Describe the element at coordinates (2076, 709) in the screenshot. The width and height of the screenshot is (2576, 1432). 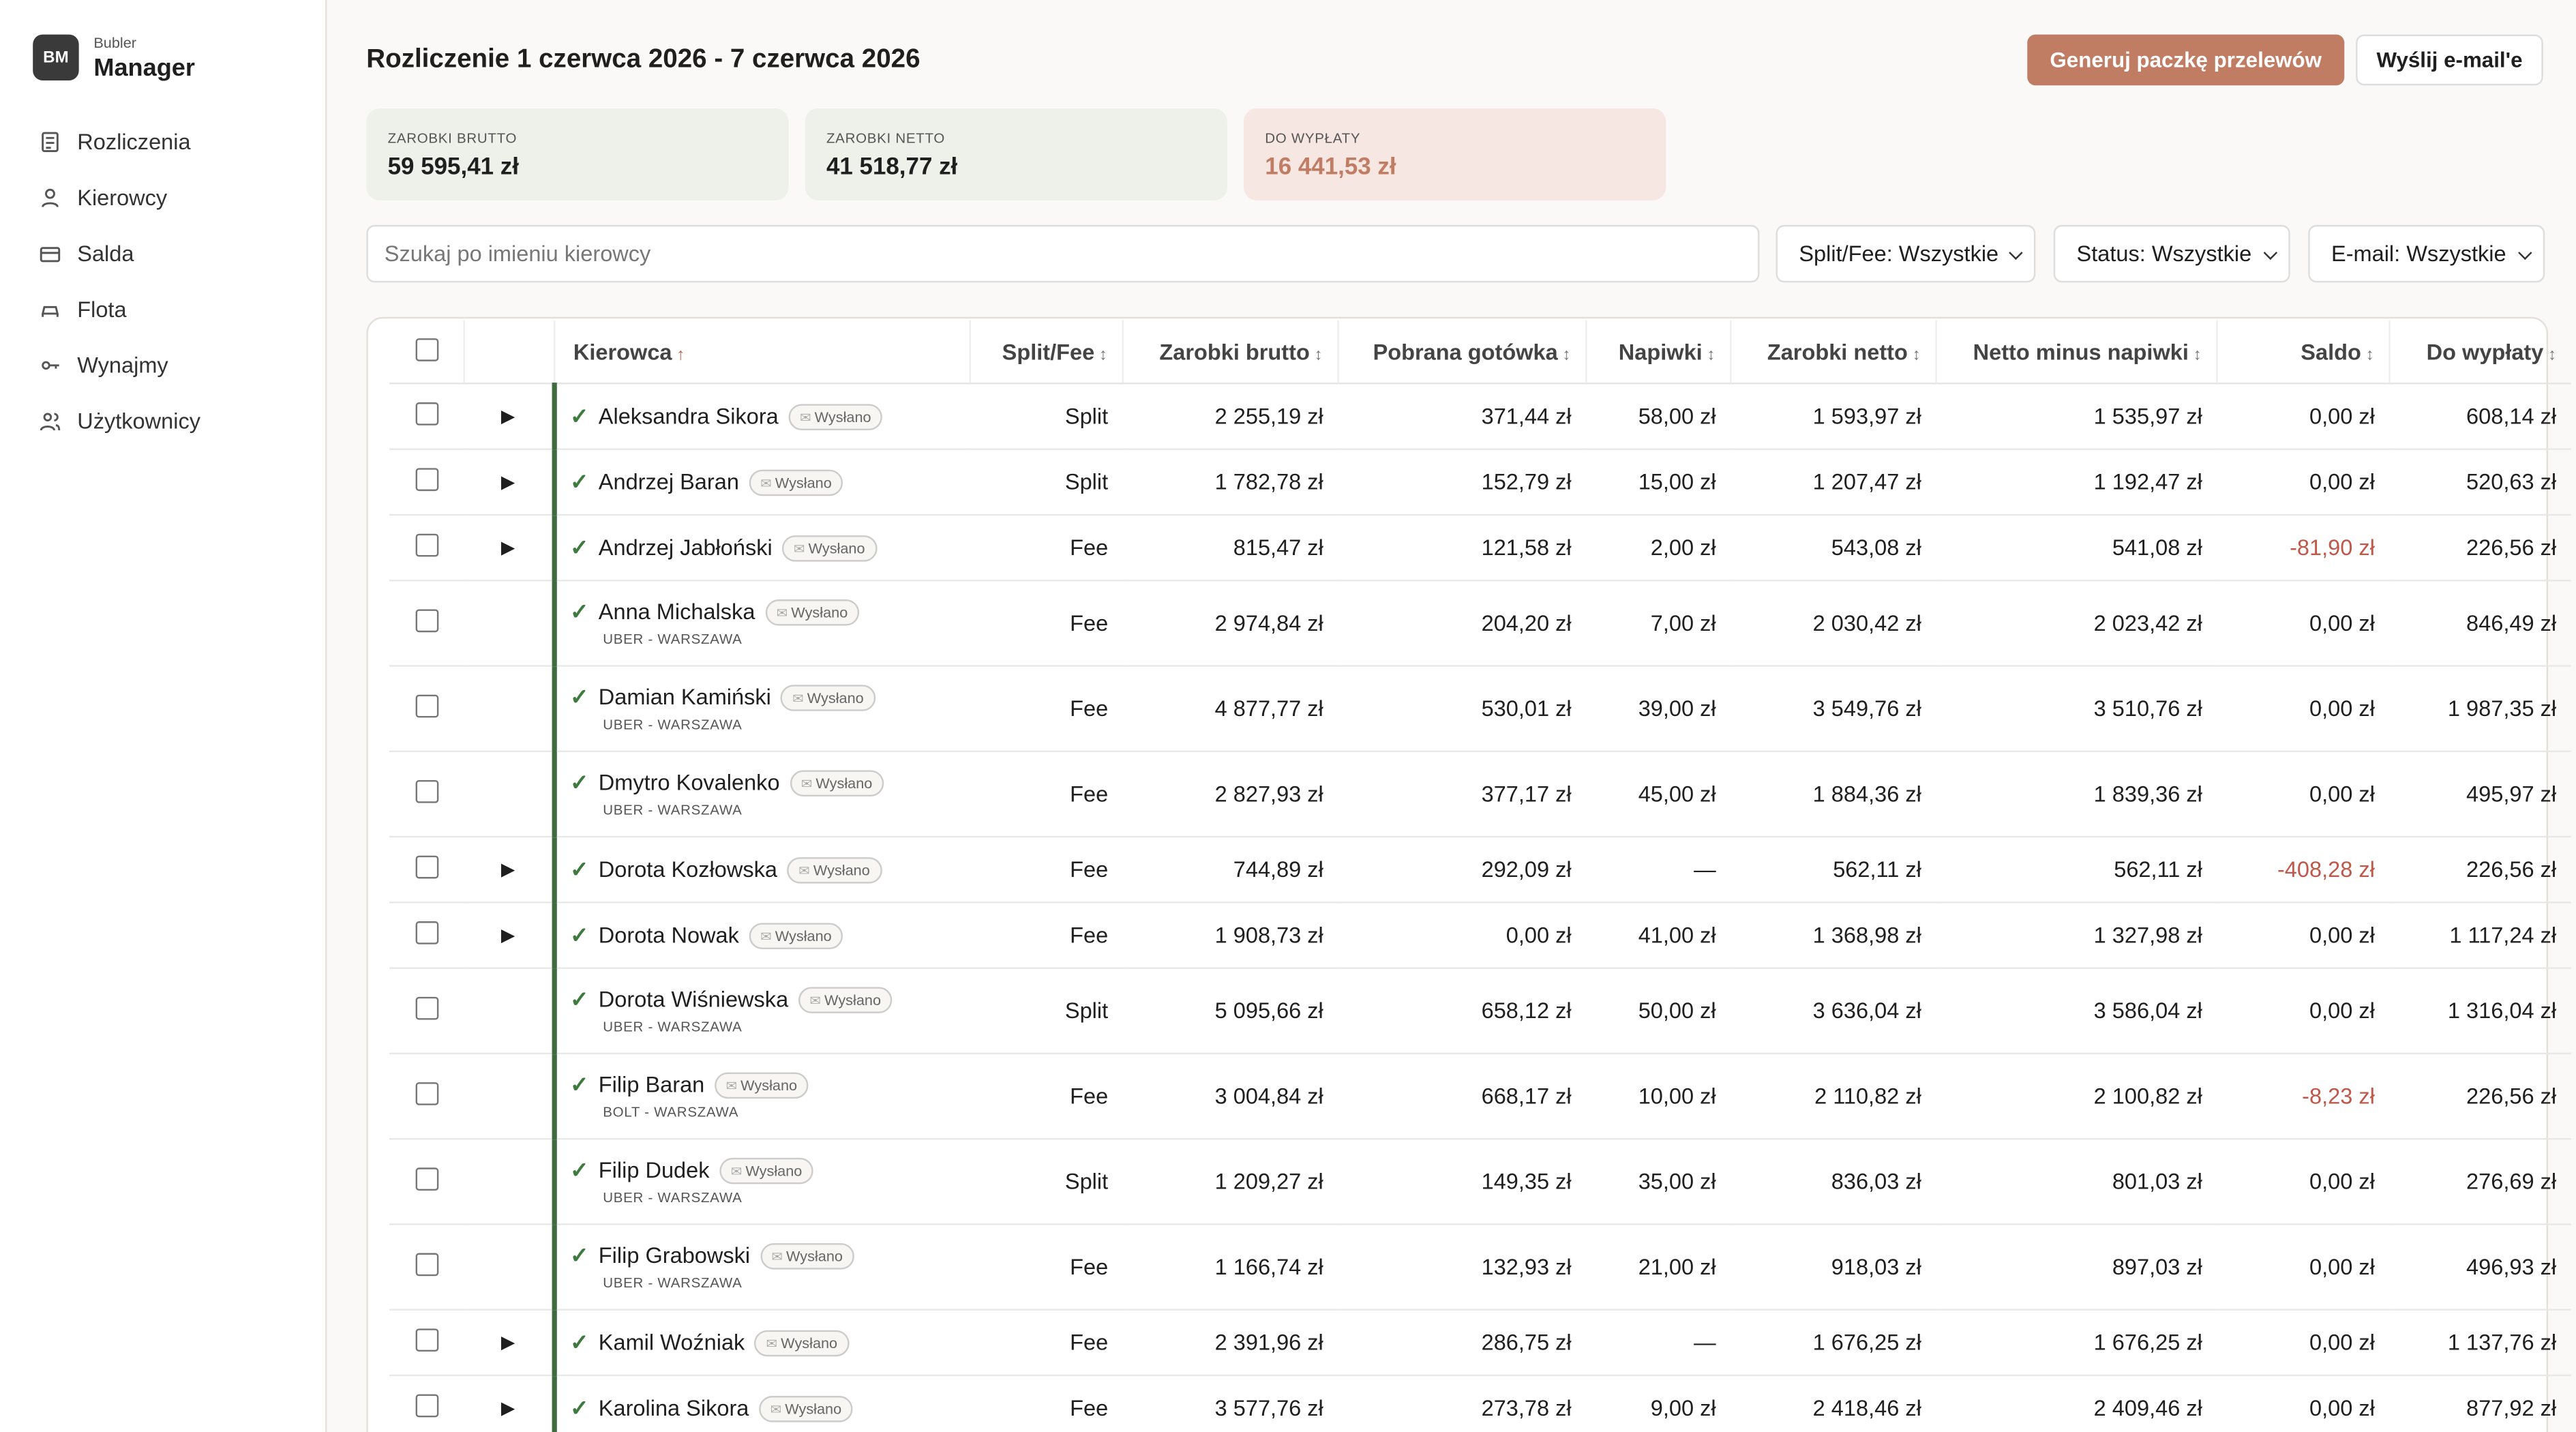
I see `value-cell: 3 510,76 zł` at that location.